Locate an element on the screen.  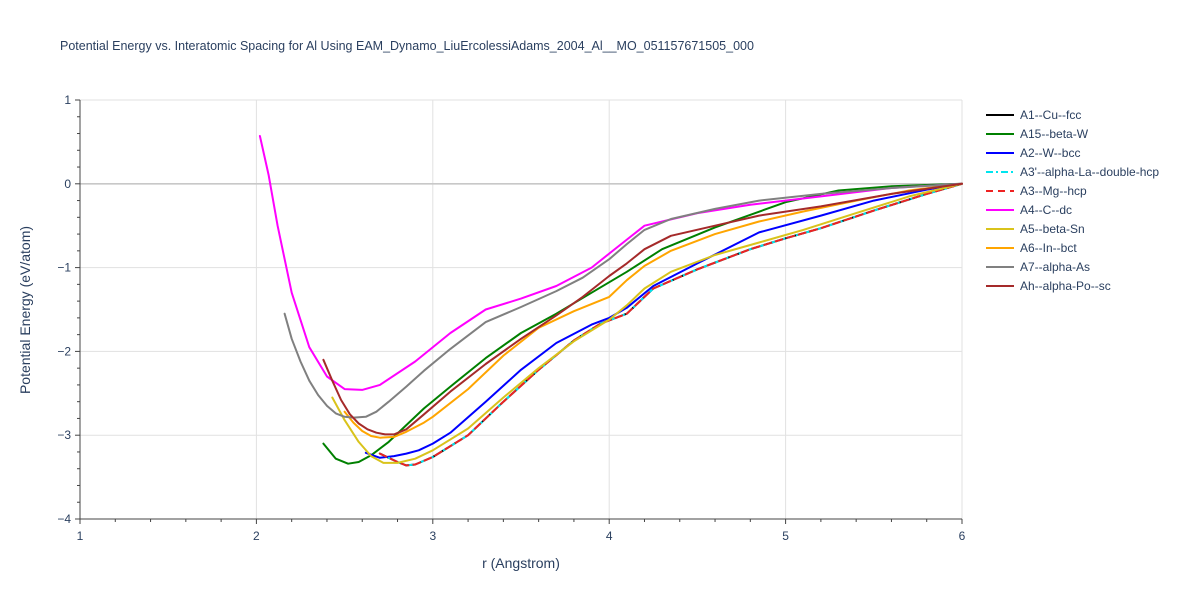
legend-label: A15--beta-W is located at coordinates (1054, 134).